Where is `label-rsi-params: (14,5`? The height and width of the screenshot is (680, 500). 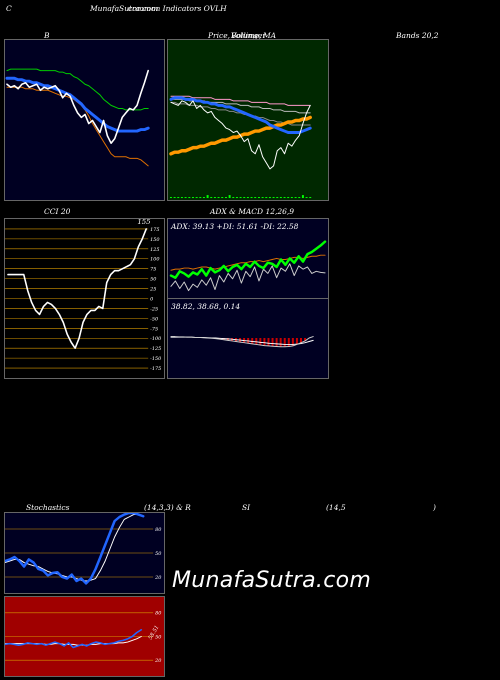 label-rsi-params: (14,5 is located at coordinates (336, 507).